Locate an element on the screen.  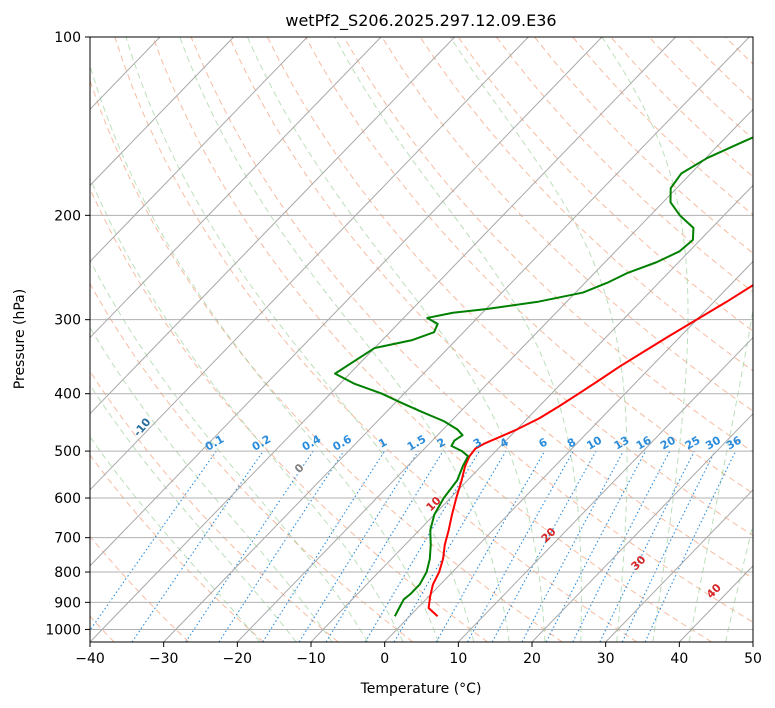
y-tick-label: 300 is located at coordinates (67, 321).